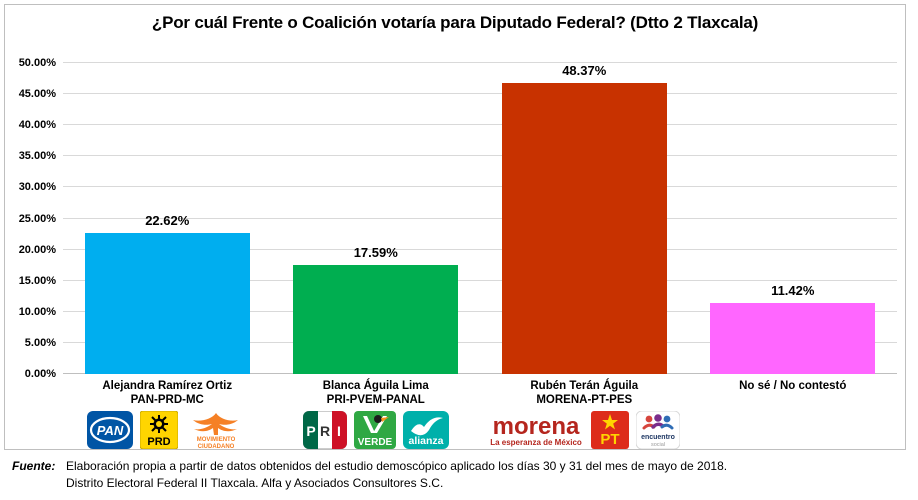 The height and width of the screenshot is (500, 918). Describe the element at coordinates (37, 94) in the screenshot. I see `y-axis-tick-label: 45.00%` at that location.